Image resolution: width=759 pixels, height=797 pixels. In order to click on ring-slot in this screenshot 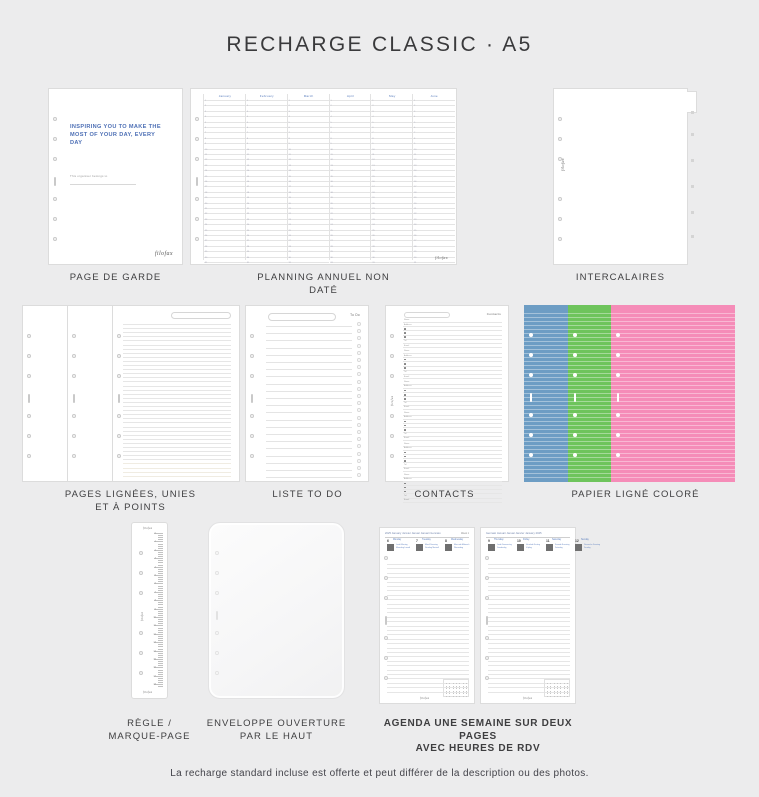, I will do `click(217, 615)`.